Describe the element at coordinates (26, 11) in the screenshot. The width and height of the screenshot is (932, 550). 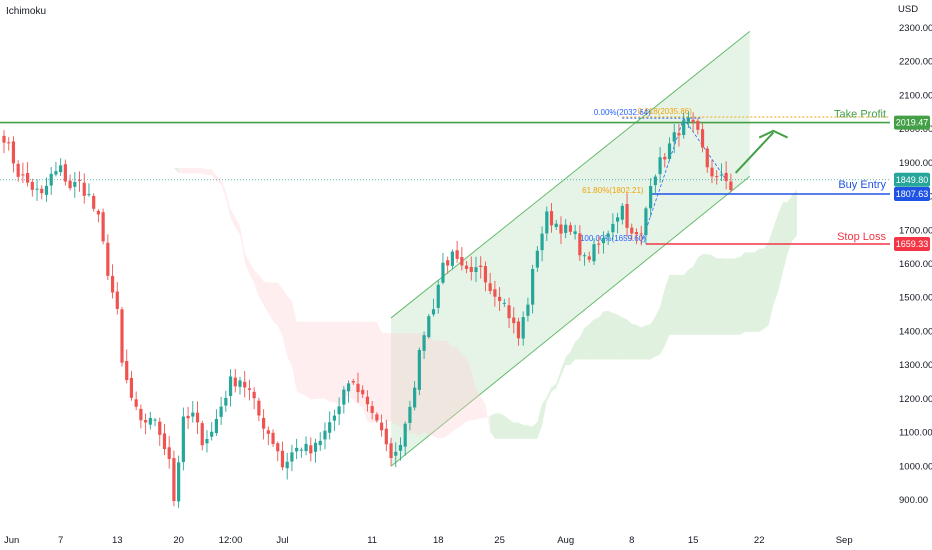
I see `indicator-label: Ichimoku` at that location.